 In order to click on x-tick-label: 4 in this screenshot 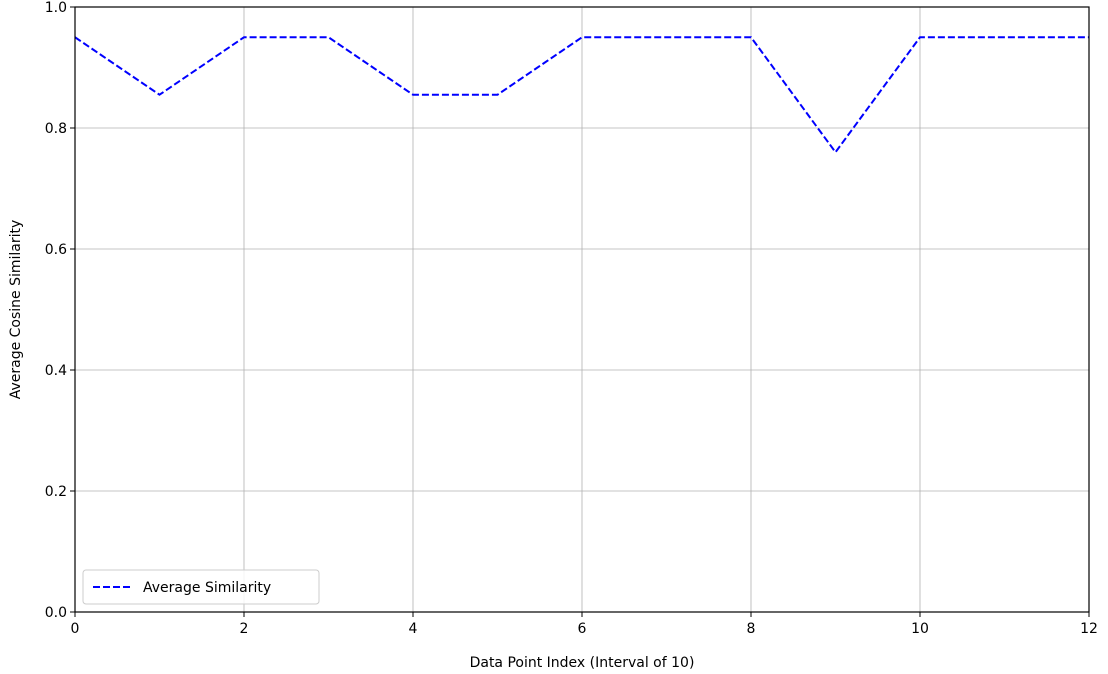, I will do `click(413, 629)`.